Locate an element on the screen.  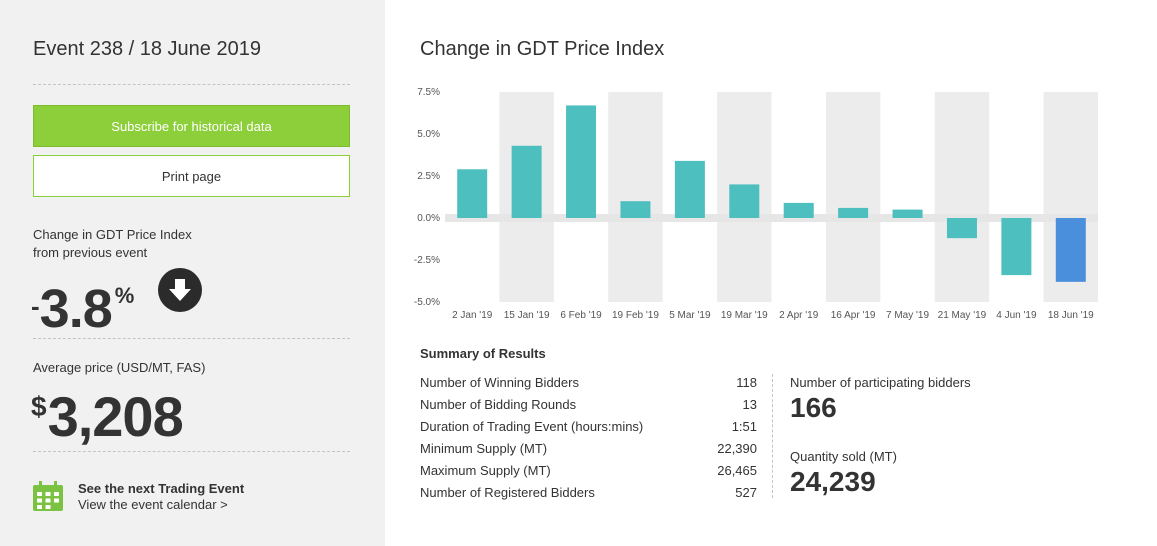
x-tick-label: 21 May '19 is located at coordinates (962, 315).